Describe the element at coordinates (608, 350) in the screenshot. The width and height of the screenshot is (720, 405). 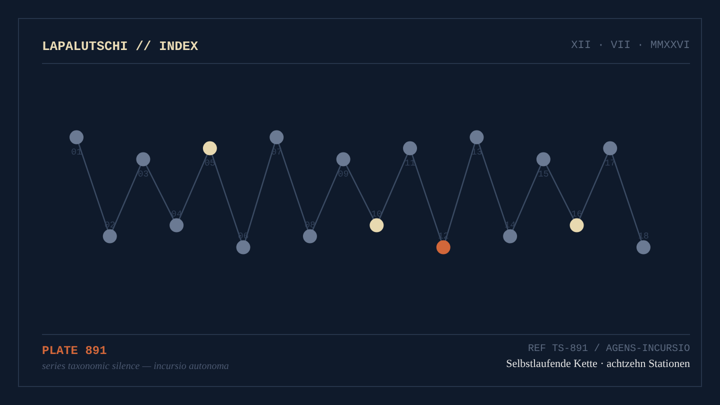
I see `text: REF TS-891 / AGENS-INCURSIO` at that location.